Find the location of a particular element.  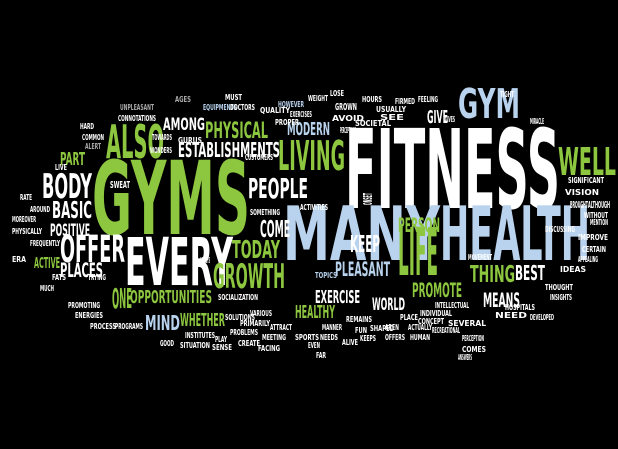

word: MIRACLE is located at coordinates (537, 121).